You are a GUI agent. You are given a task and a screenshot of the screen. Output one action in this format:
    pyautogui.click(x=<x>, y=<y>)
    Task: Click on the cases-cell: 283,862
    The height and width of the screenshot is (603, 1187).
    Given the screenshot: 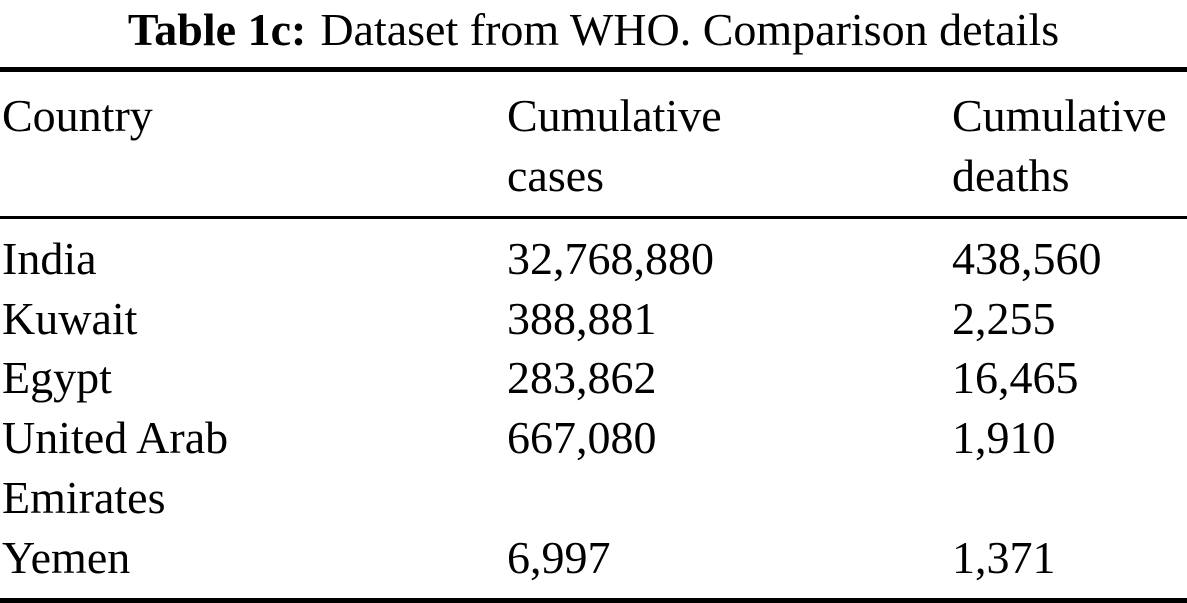 What is the action you would take?
    pyautogui.click(x=727, y=378)
    